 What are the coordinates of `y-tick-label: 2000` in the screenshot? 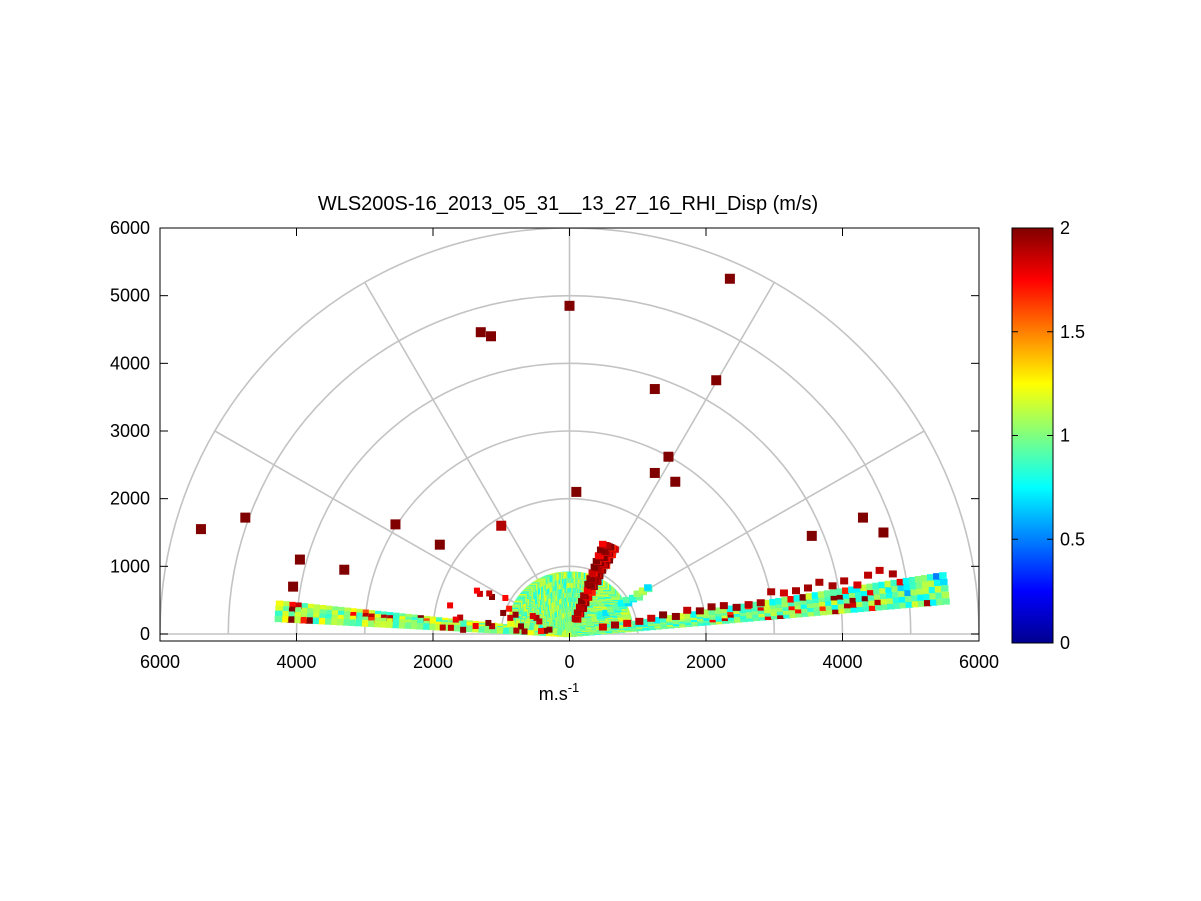 It's located at (130, 499).